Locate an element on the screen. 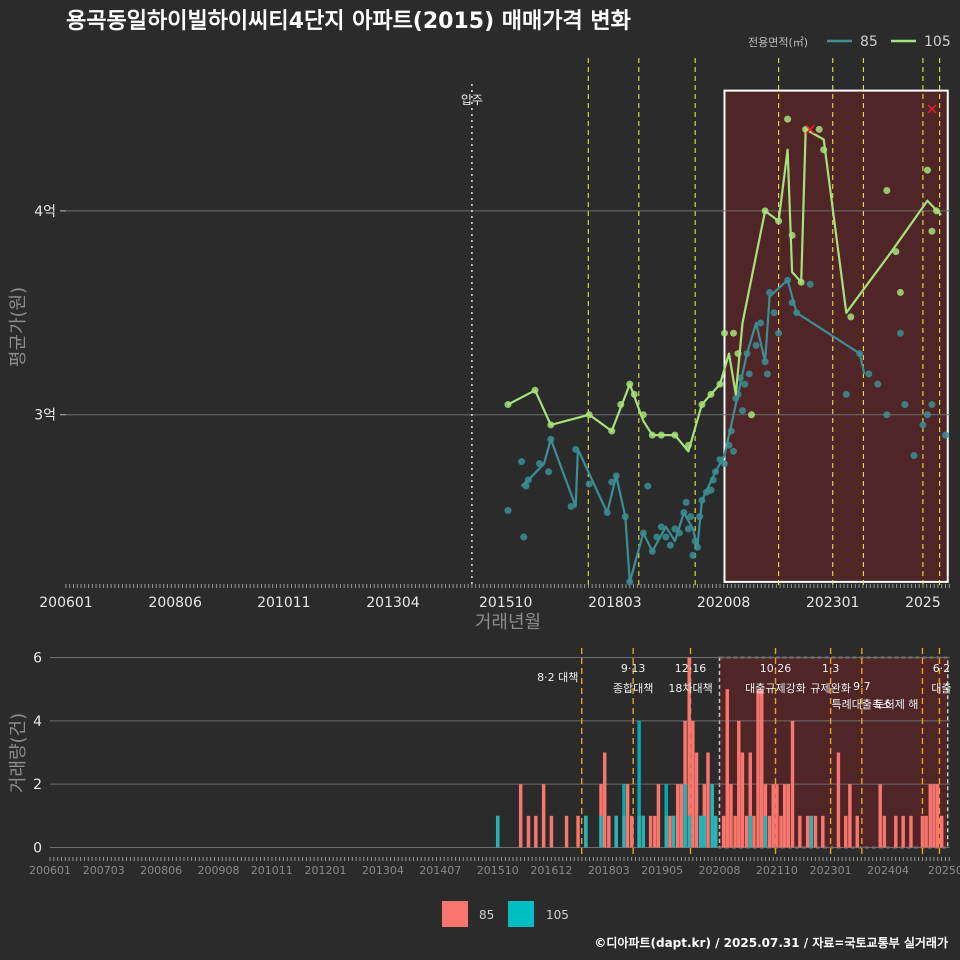  volume-x-tick-label-8: 201510 is located at coordinates (498, 870).